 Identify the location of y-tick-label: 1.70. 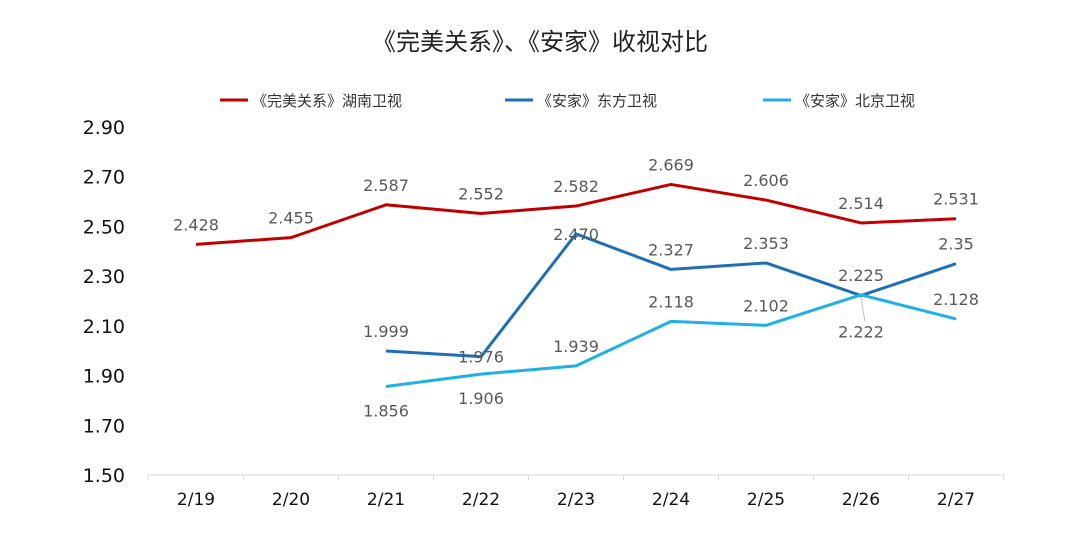
(104, 426).